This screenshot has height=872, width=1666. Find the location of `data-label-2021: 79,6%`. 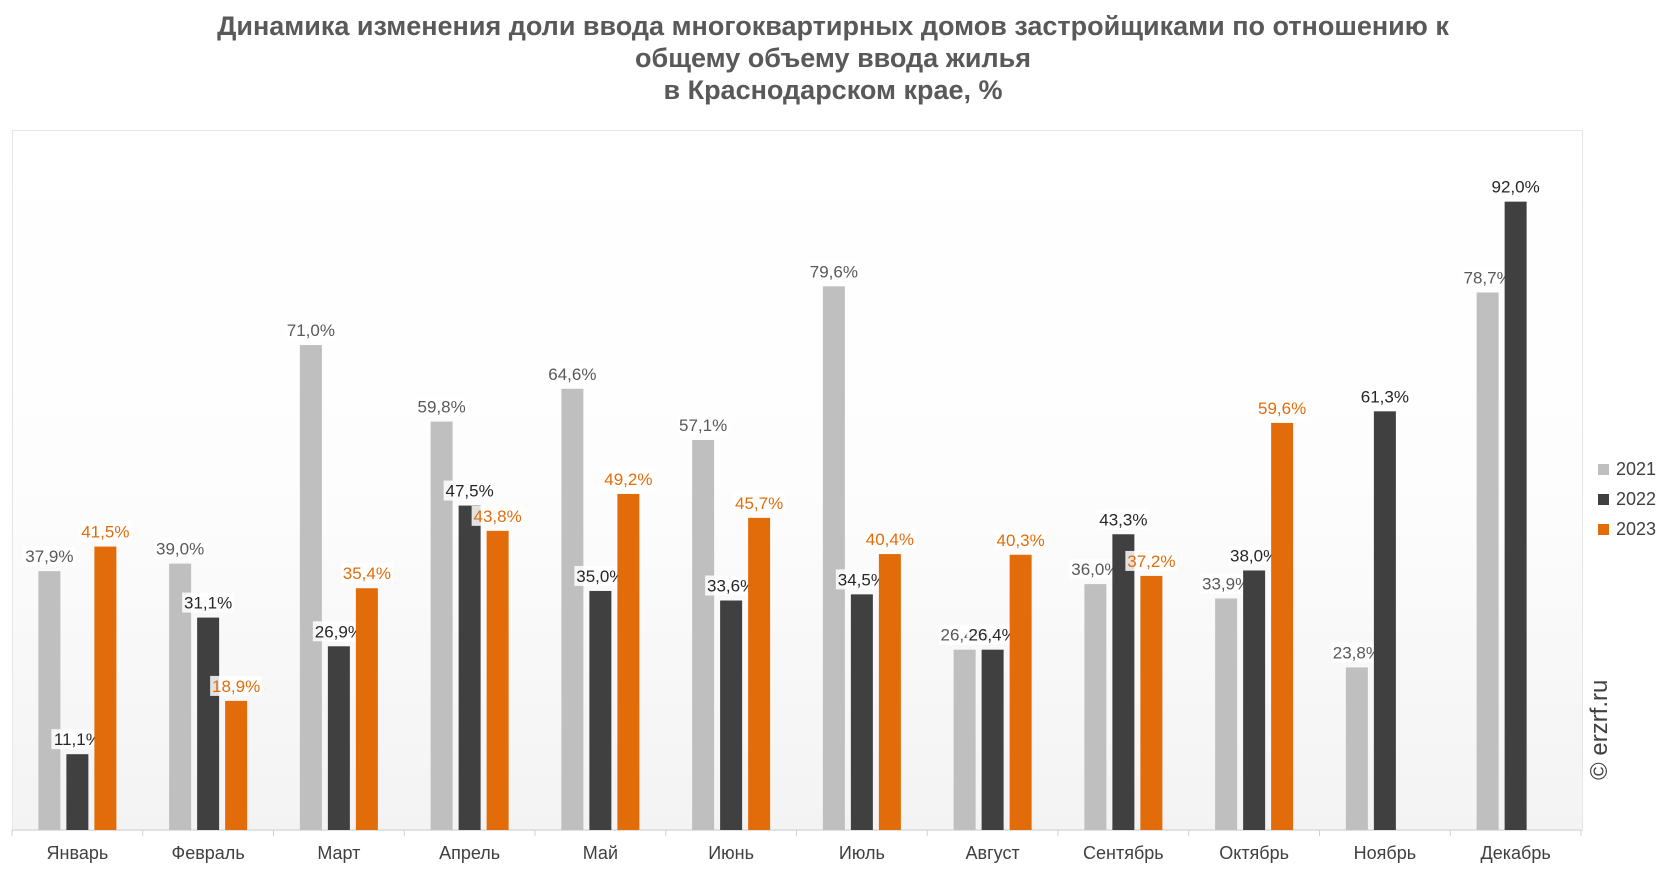

data-label-2021: 79,6% is located at coordinates (834, 271).